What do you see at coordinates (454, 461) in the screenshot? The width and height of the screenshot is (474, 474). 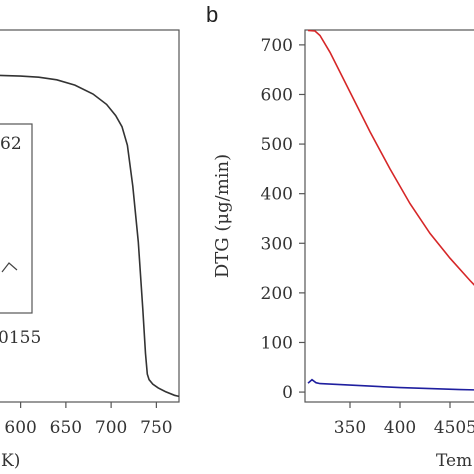 I see `panel-b-x-axis-label: Tem` at bounding box center [454, 461].